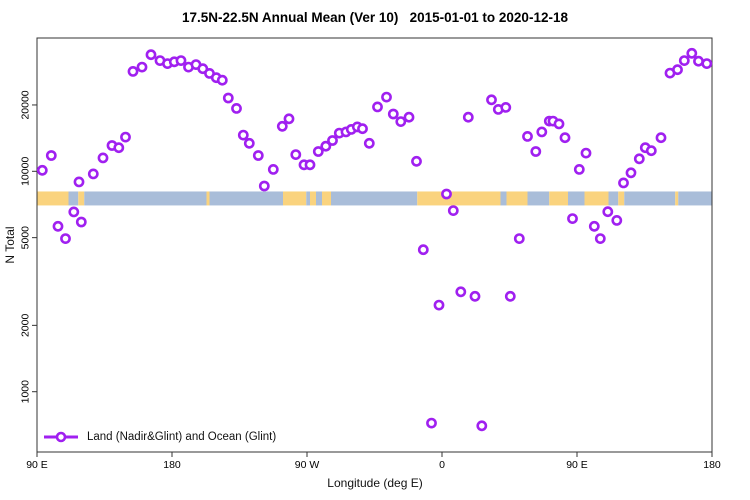 The image size is (750, 500). What do you see at coordinates (375, 483) in the screenshot?
I see `x-axis-title: Longitude (deg E)` at bounding box center [375, 483].